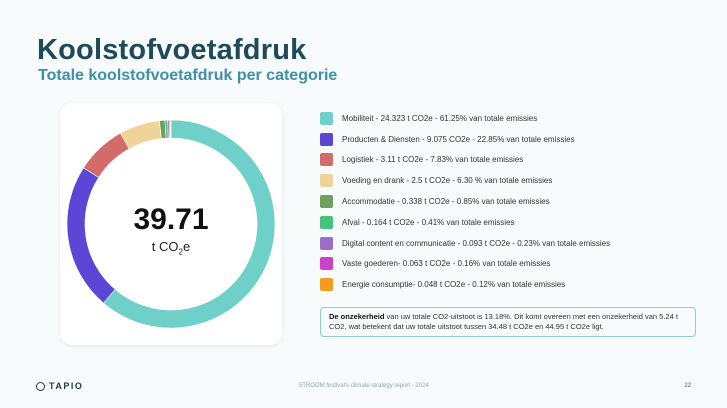 The width and height of the screenshot is (727, 408). What do you see at coordinates (170, 129) in the screenshot?
I see `donut-slice-energie-consumptie` at bounding box center [170, 129].